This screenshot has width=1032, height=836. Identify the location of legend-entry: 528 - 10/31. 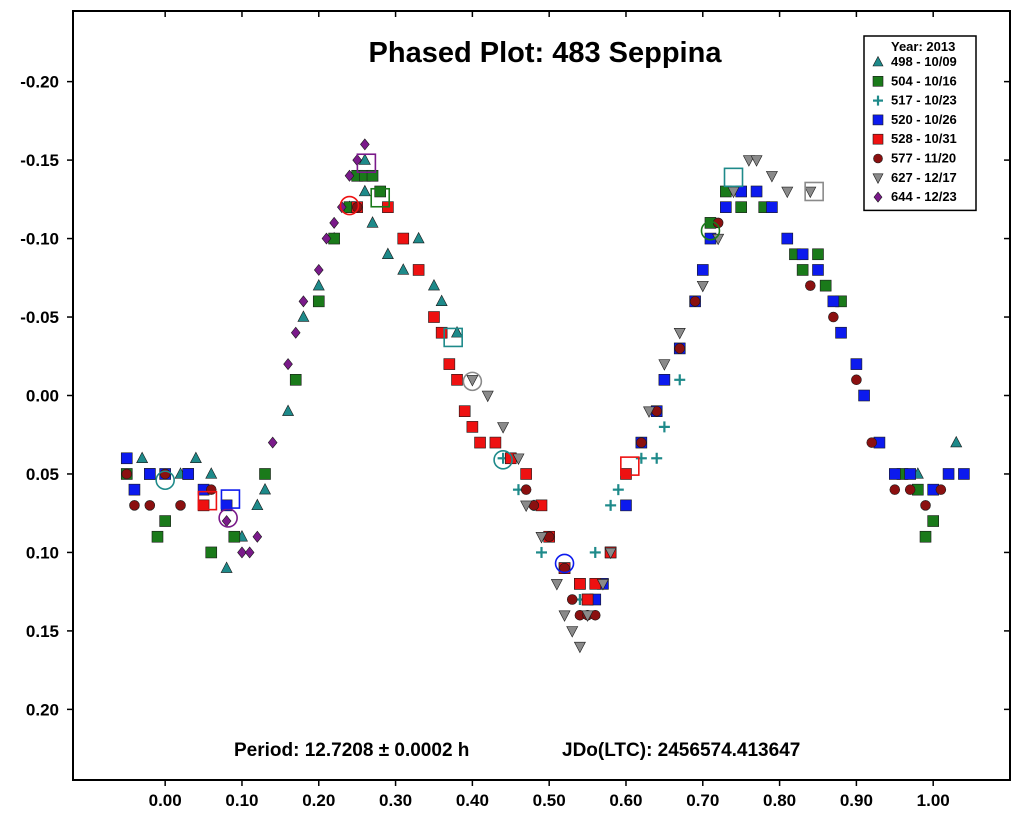
(924, 138).